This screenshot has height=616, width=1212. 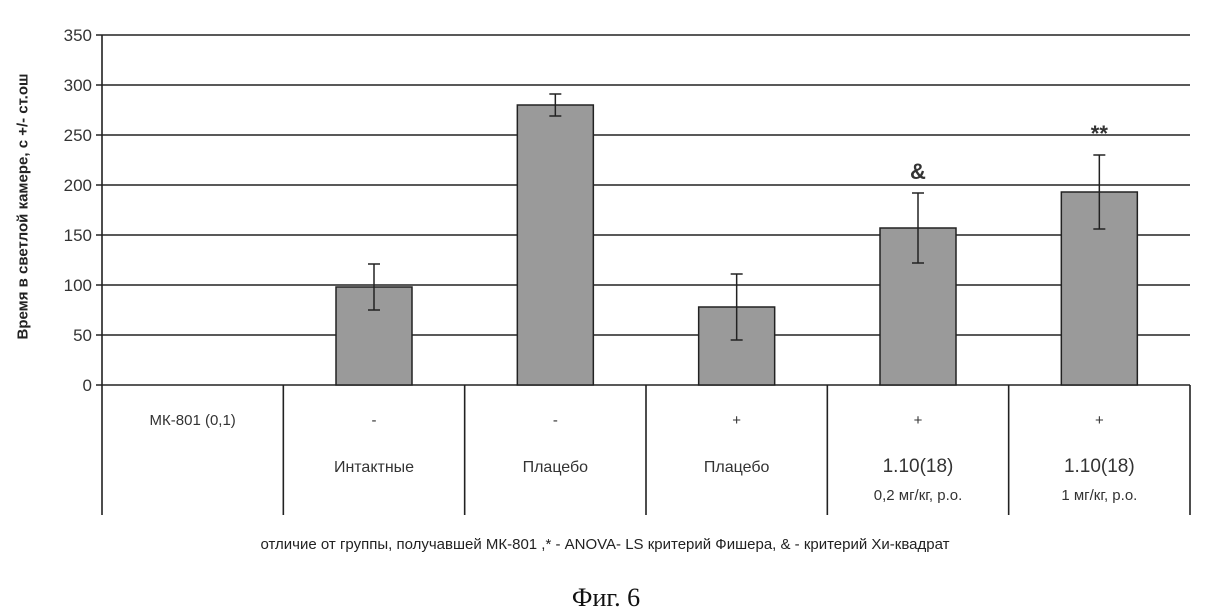 I want to click on dose-label: 1 мг/кг, p.o., so click(x=1099, y=495).